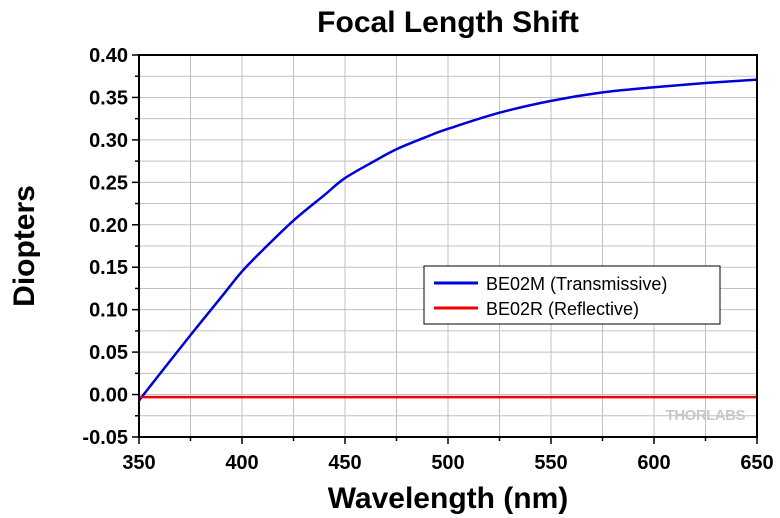 This screenshot has height=518, width=780. I want to click on y-tick-label: 0.35, so click(108, 98).